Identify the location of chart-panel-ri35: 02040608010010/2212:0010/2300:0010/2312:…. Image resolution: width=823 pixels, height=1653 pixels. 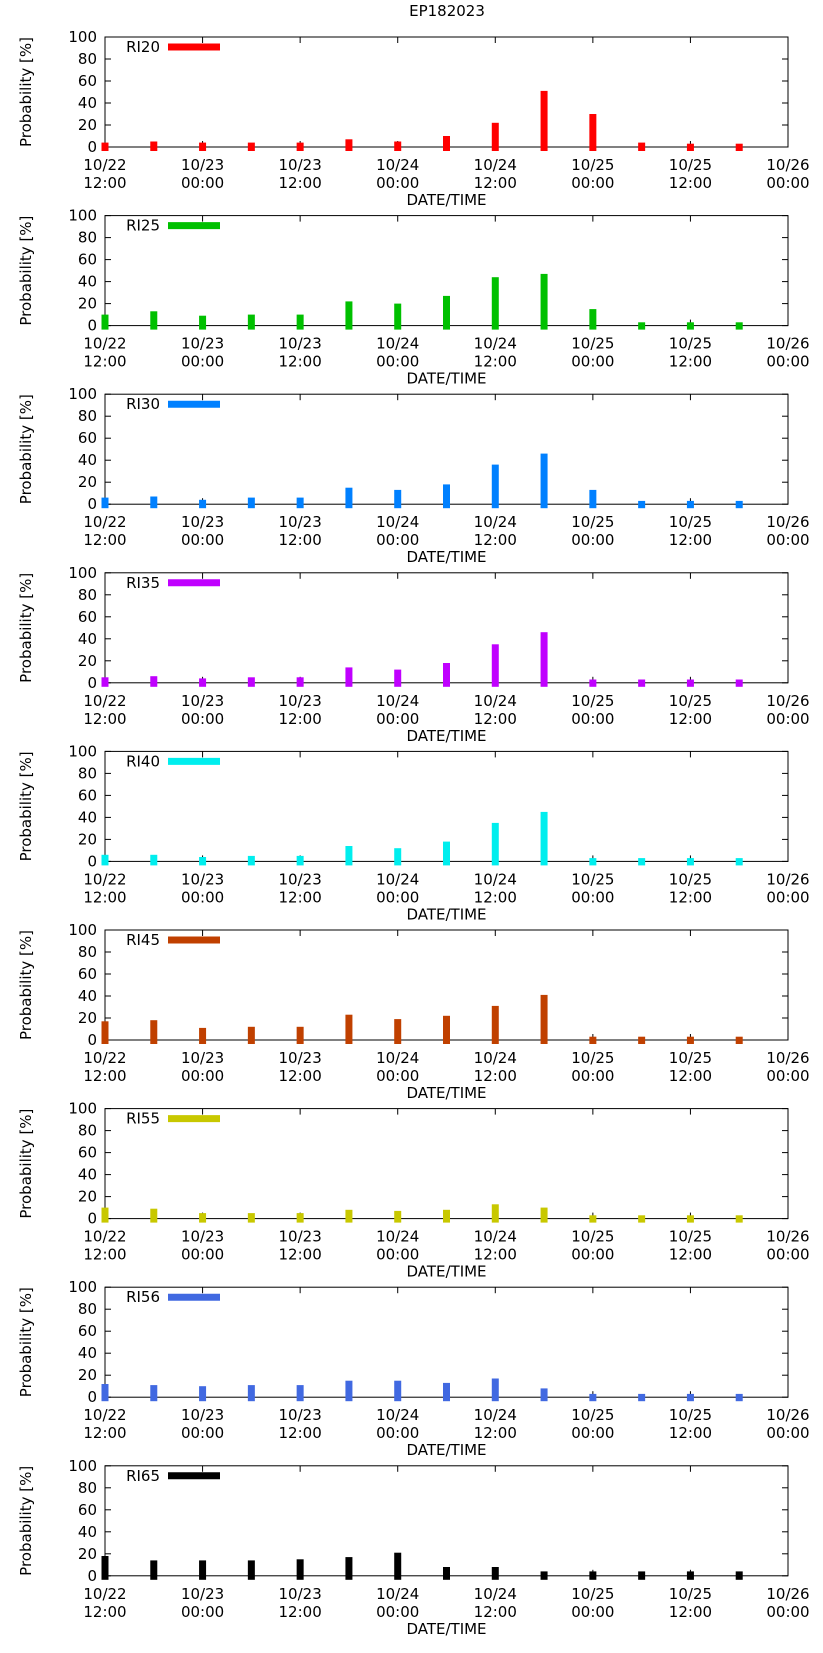
(413, 654).